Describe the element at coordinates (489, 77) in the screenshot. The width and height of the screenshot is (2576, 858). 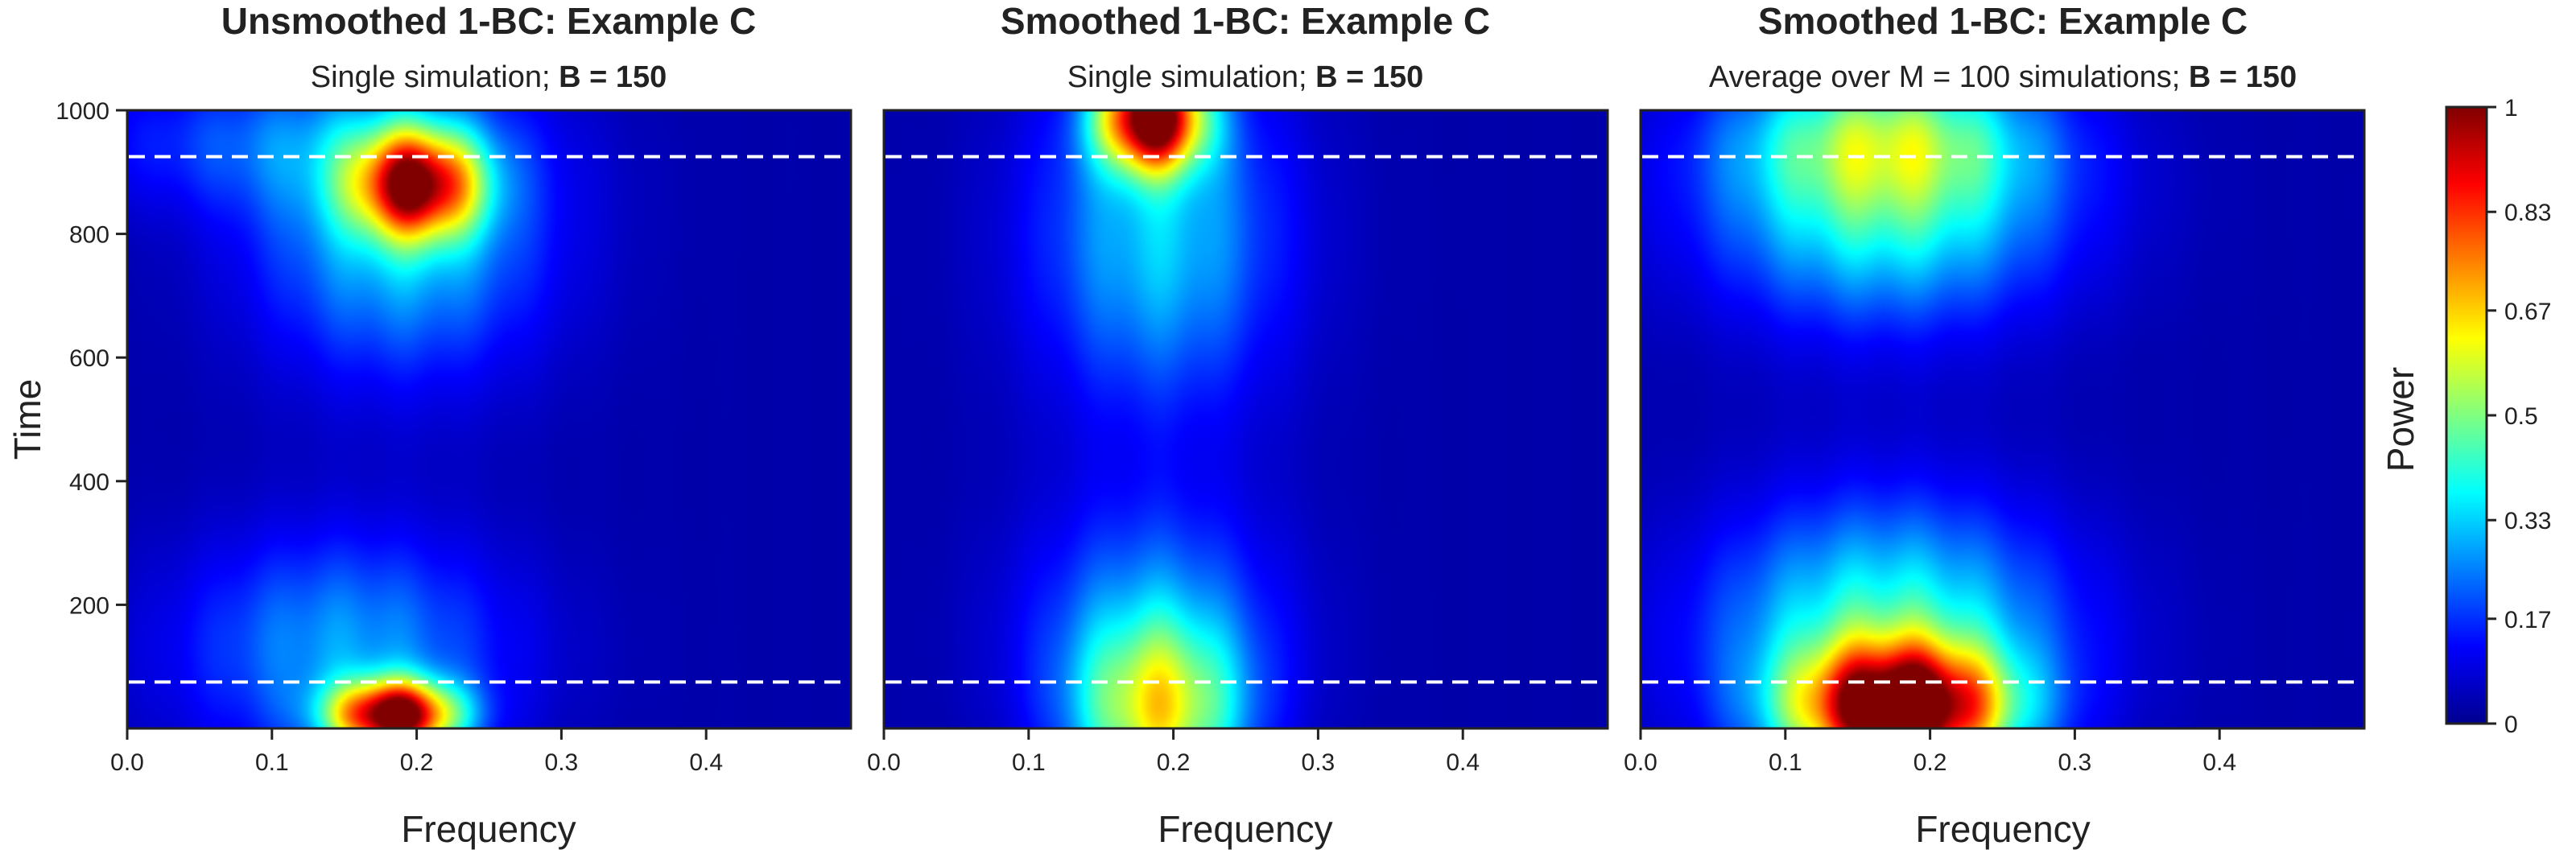
I see `panel-1-subtitle: Single simulation; B = 150` at that location.